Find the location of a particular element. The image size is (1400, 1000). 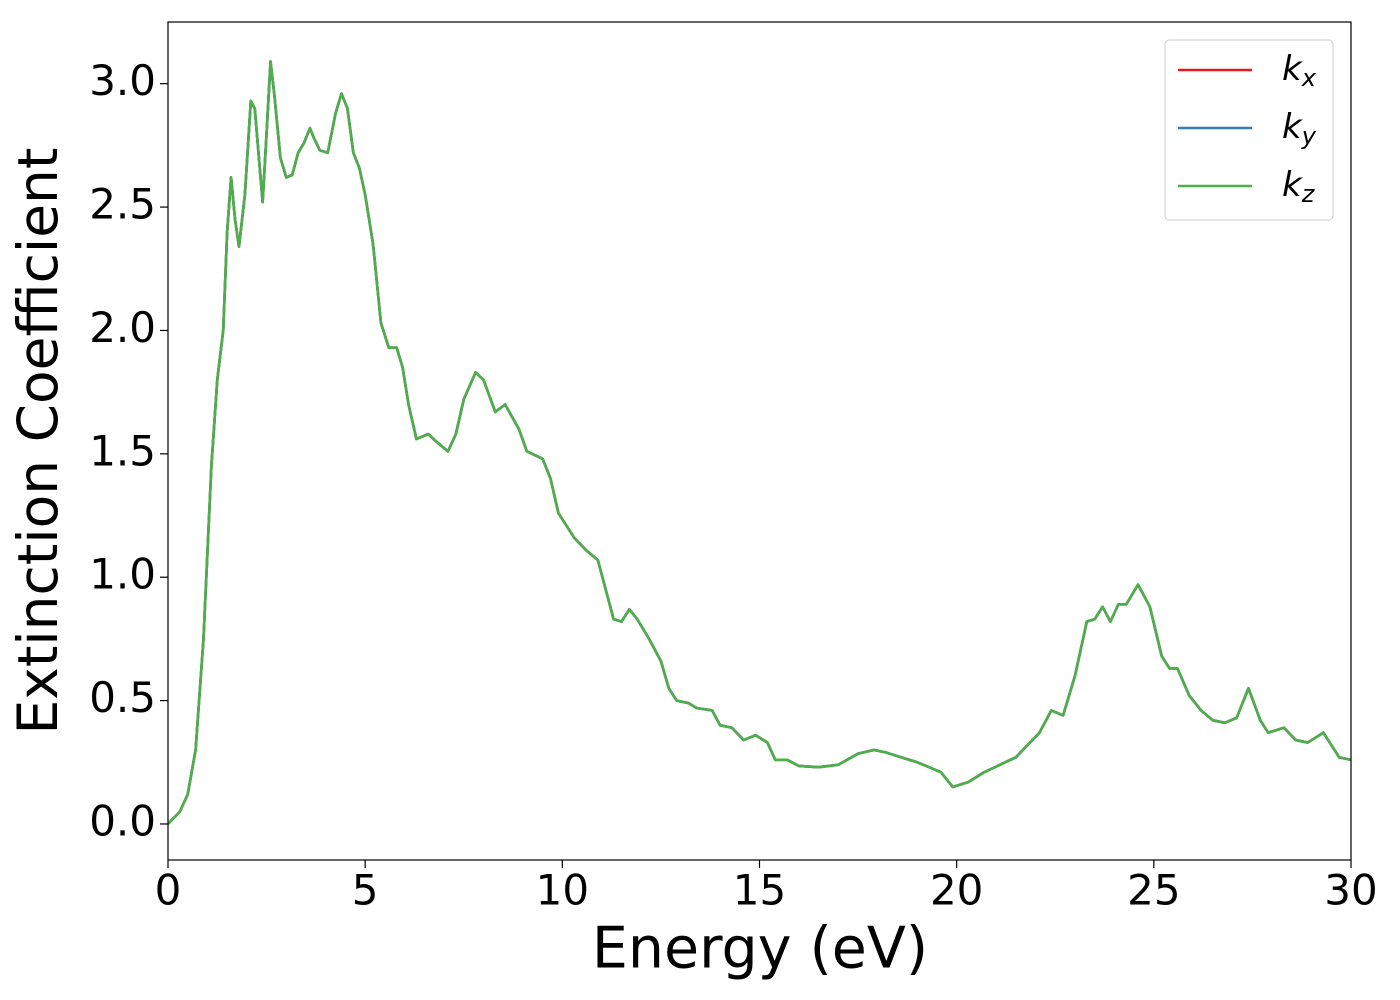

x-tick-label: 25 is located at coordinates (1153, 890).